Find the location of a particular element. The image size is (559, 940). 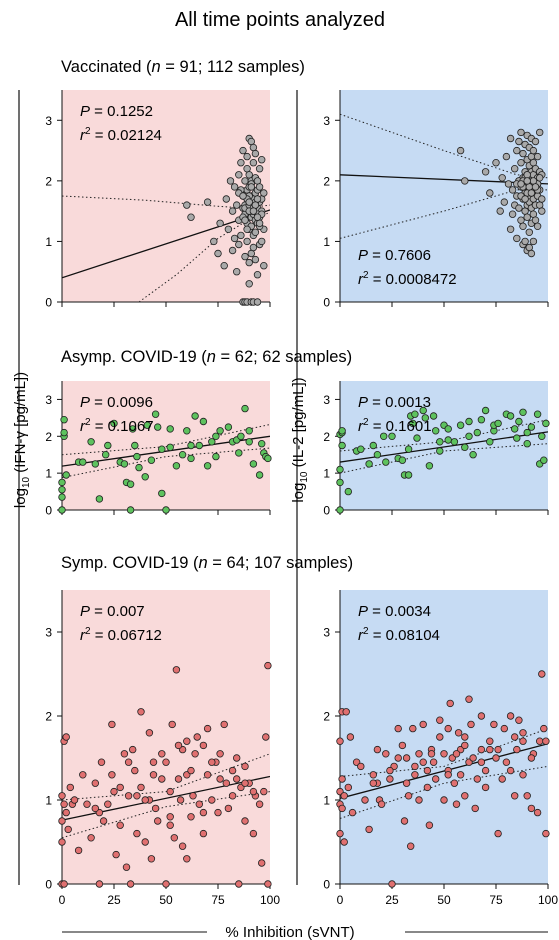

y-tick-label: 3 is located at coordinates (48, 121).